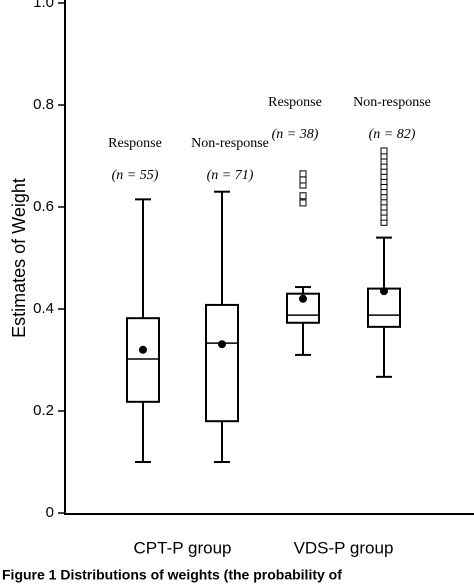 Image resolution: width=474 pixels, height=585 pixels. What do you see at coordinates (392, 134) in the screenshot?
I see `n-label: (n = 82)` at bounding box center [392, 134].